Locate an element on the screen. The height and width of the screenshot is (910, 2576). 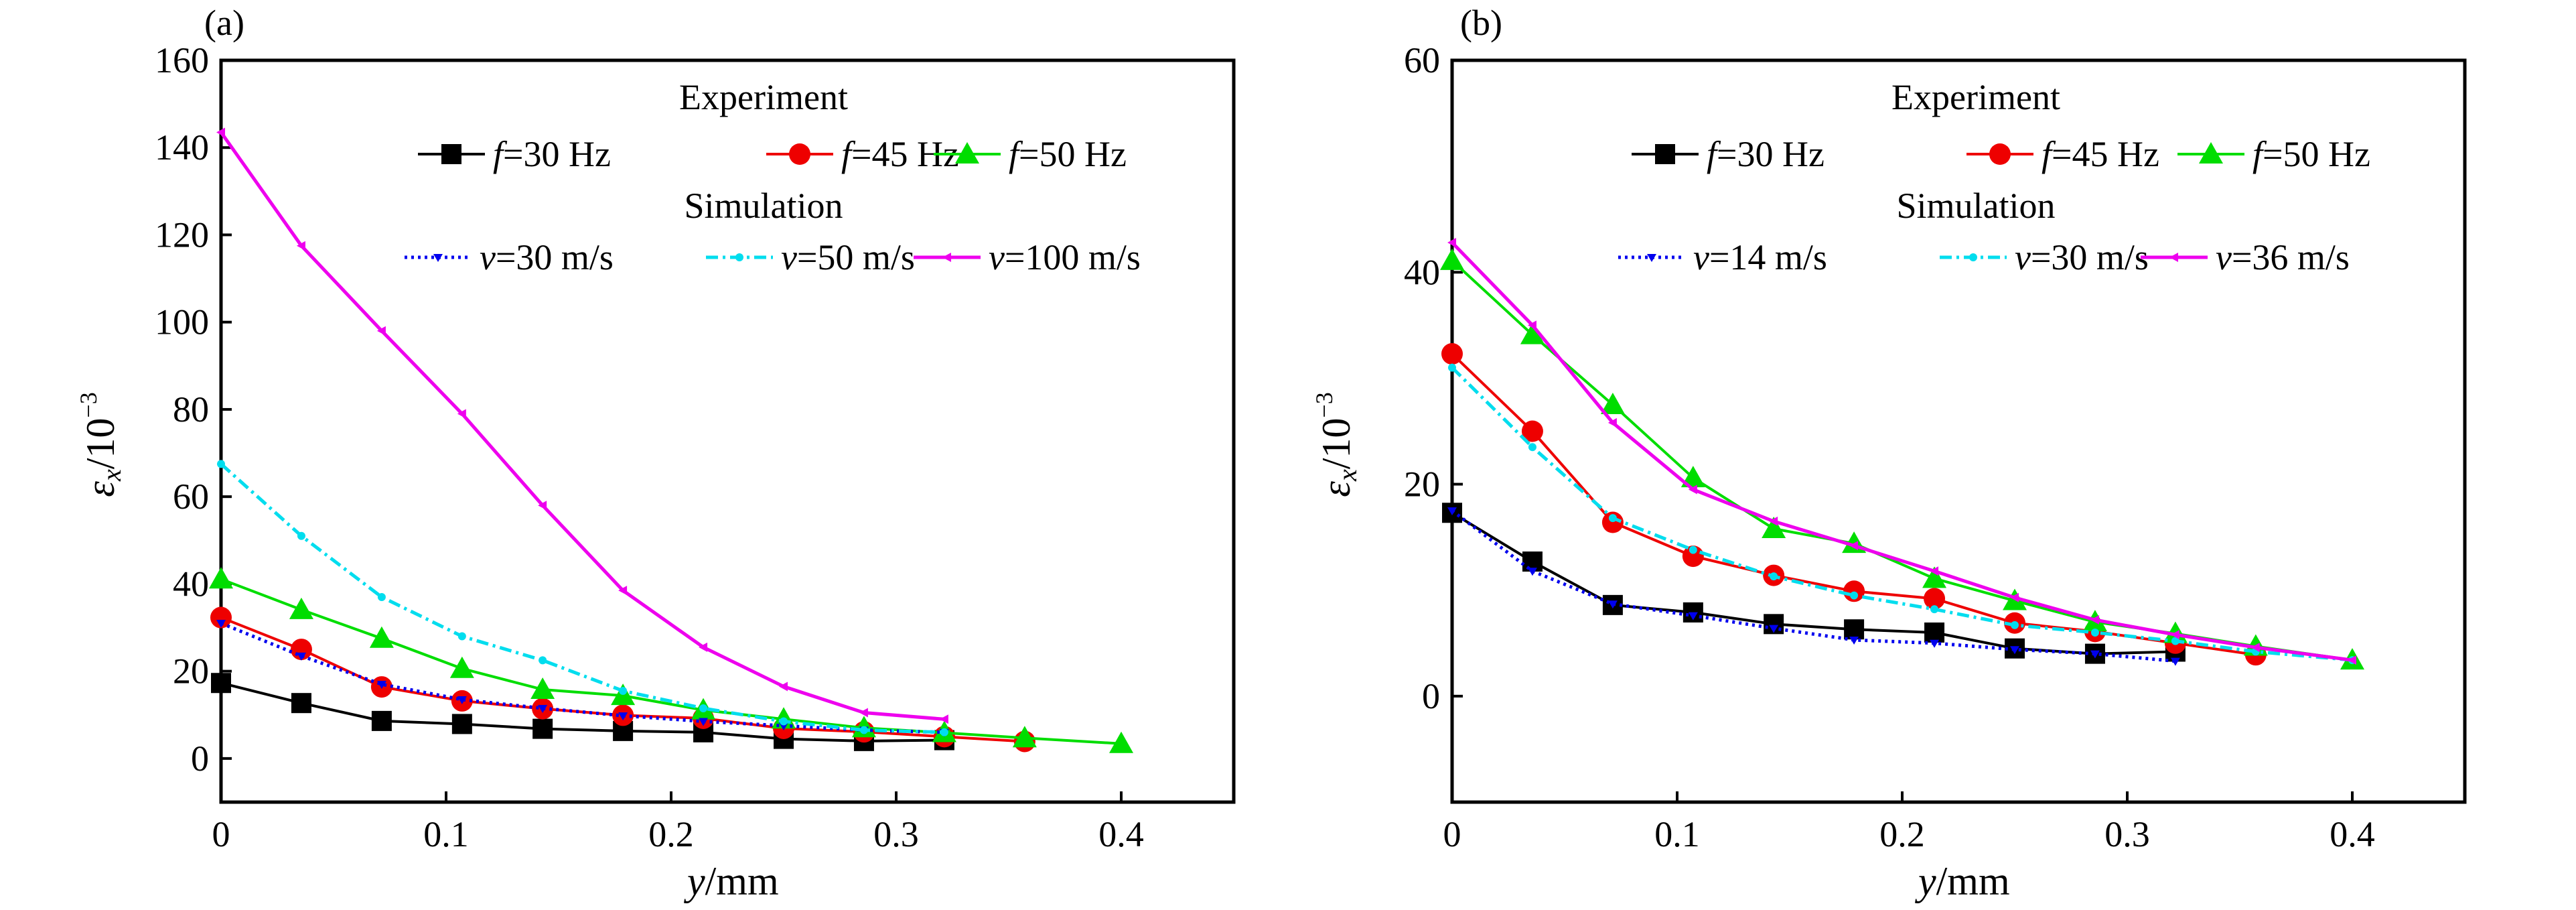
legend-item-simulation: v=50 m/s is located at coordinates (810, 257).